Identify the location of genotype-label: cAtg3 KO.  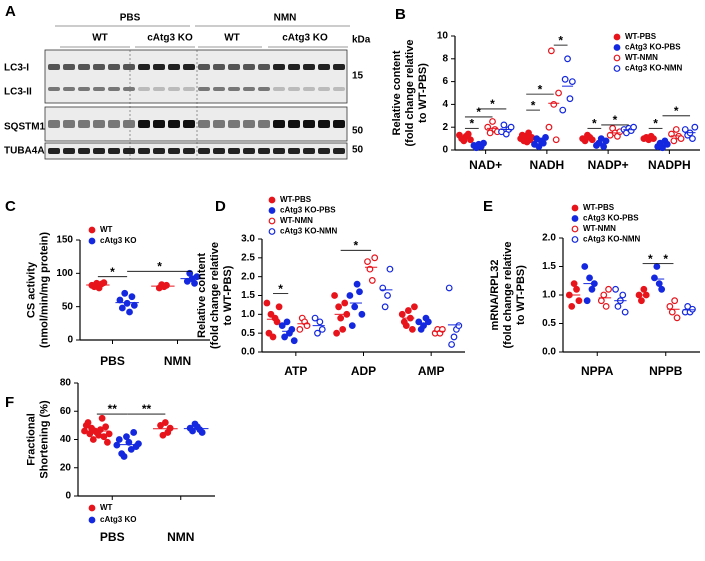
(170, 38).